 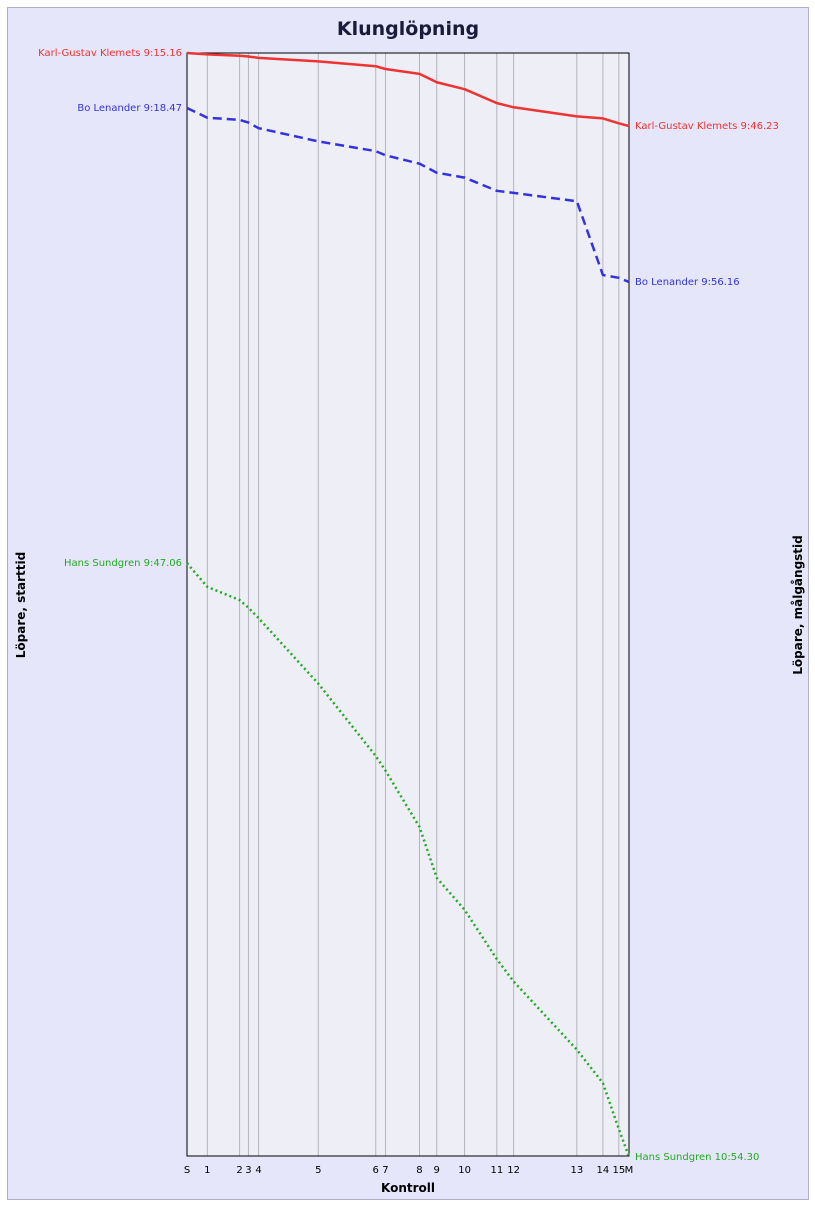 I want to click on tick-label-14: 14, so click(x=603, y=1170).